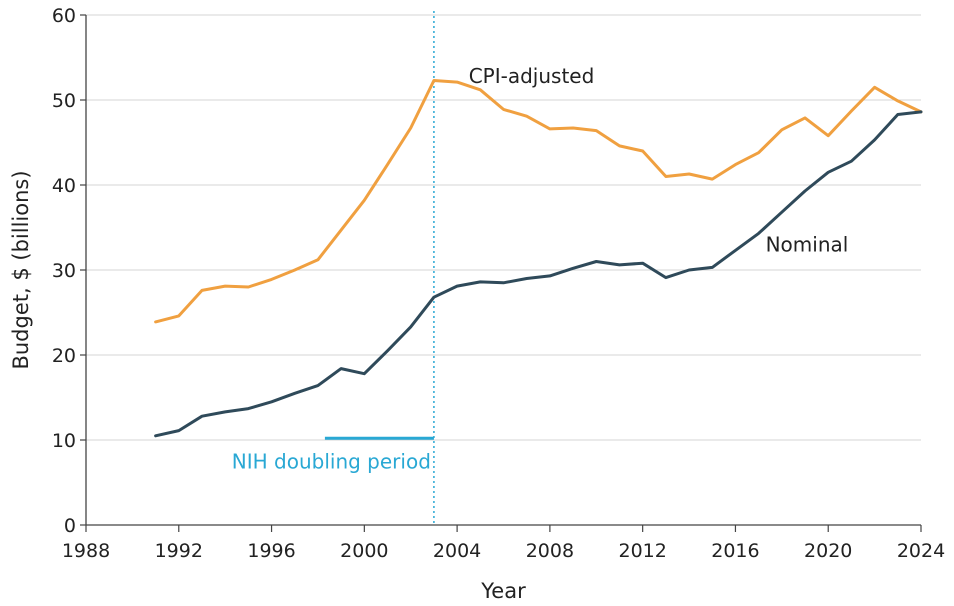  Describe the element at coordinates (179, 551) in the screenshot. I see `x-tick-label-1992: 1992` at that location.